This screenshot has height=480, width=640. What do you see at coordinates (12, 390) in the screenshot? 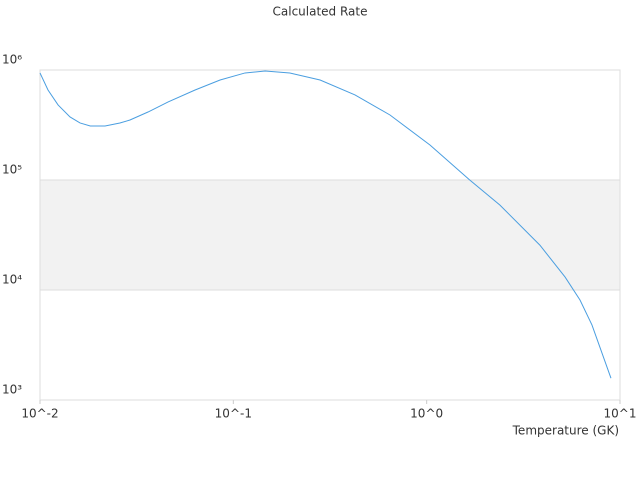
I see `y-tick-label: 10³` at bounding box center [12, 390].